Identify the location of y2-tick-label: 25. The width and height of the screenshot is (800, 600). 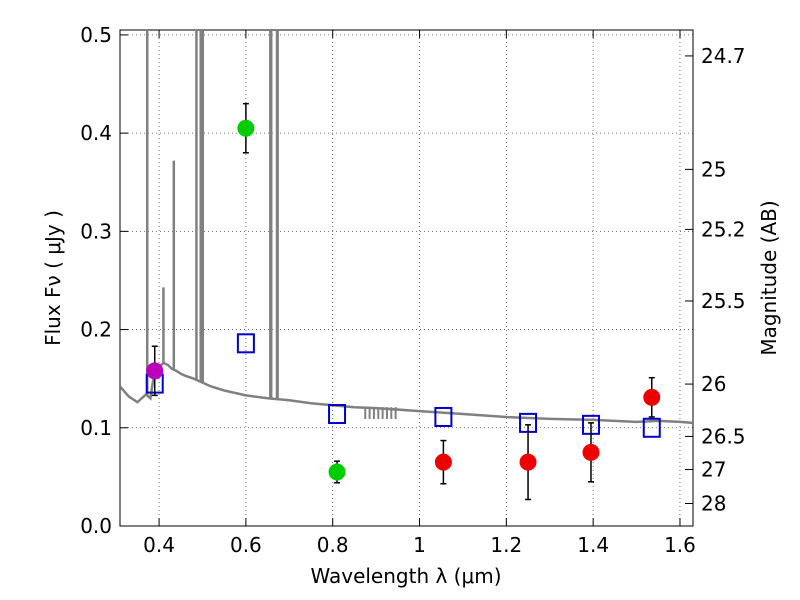
(713, 169).